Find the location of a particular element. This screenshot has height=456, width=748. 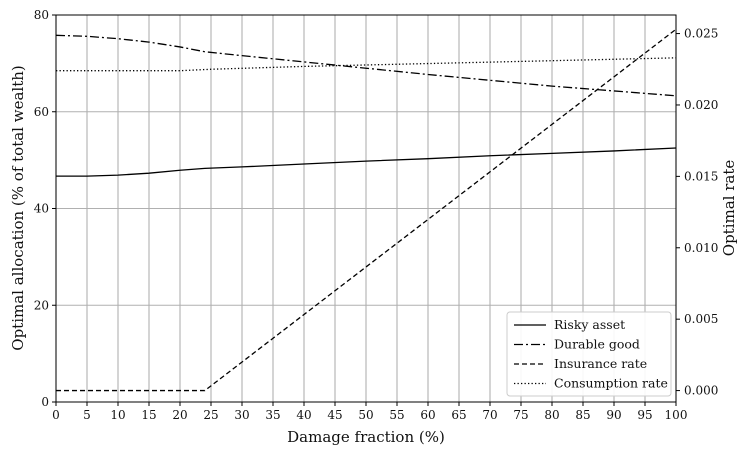

y-left-tick-label: 0 is located at coordinates (45, 402).